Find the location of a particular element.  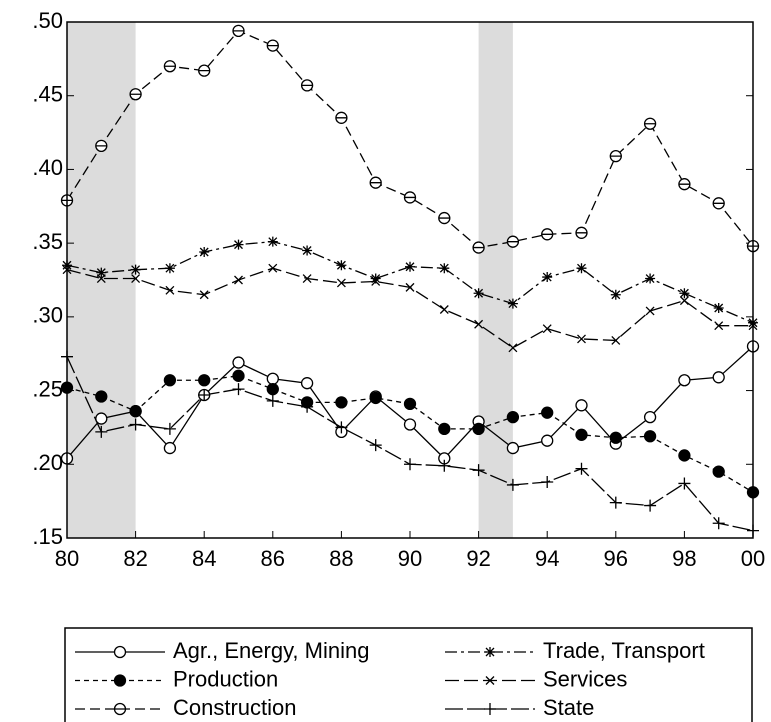

y-tick-label: .30 is located at coordinates (47, 315).